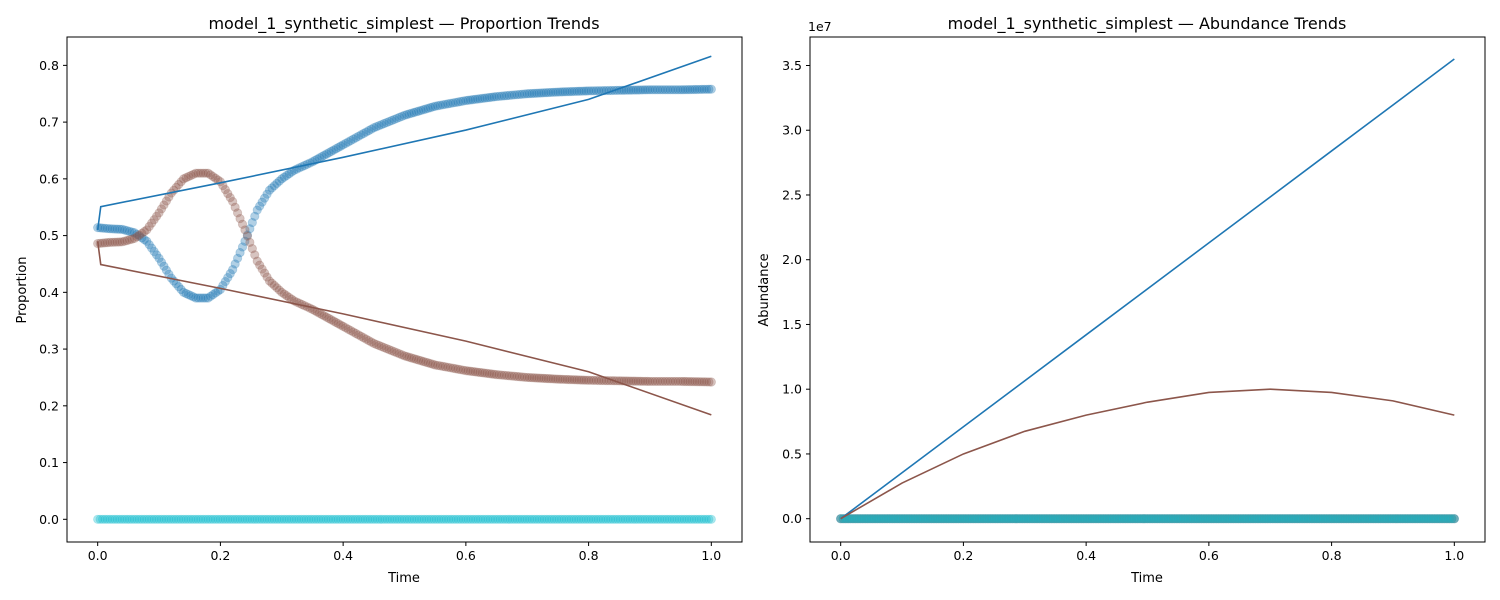 The image size is (1500, 600). Describe the element at coordinates (49, 519) in the screenshot. I see `y-tick-label: 0.0` at that location.